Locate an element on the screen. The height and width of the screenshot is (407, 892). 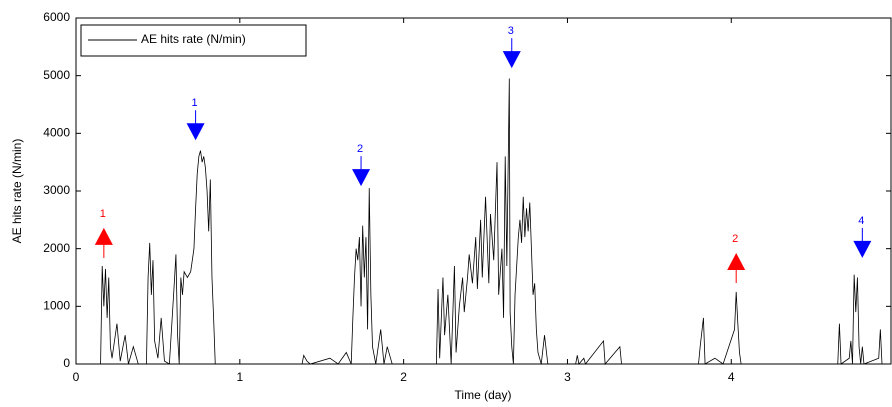
x-tick-label: 3 is located at coordinates (567, 377).